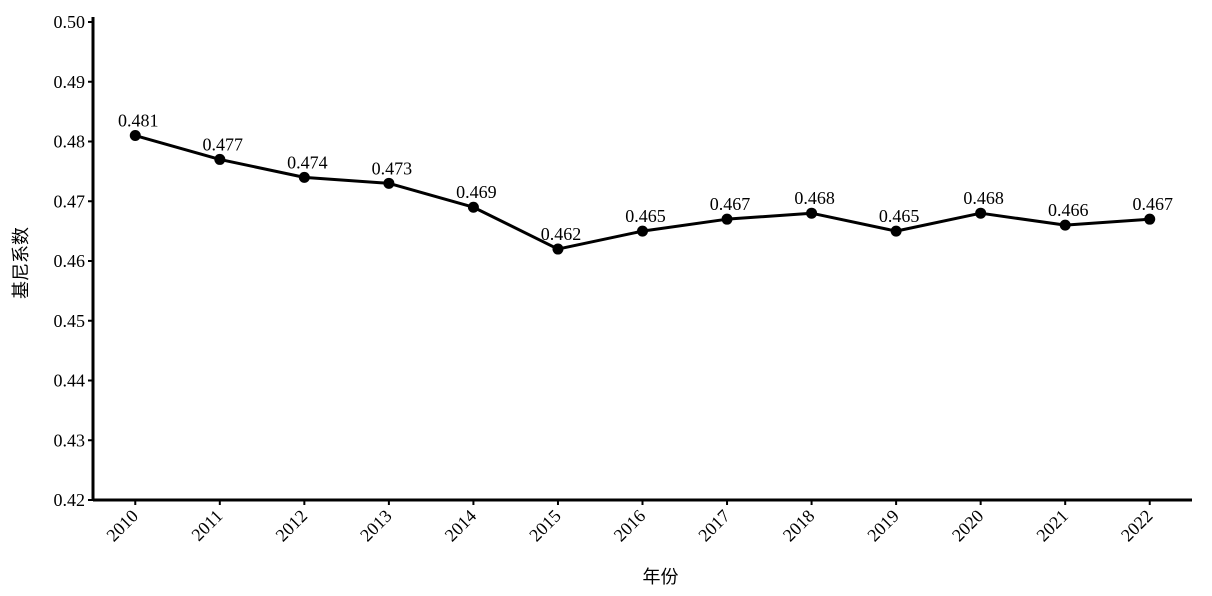 The width and height of the screenshot is (1212, 596). I want to click on x-tick-label: 2012, so click(292, 526).